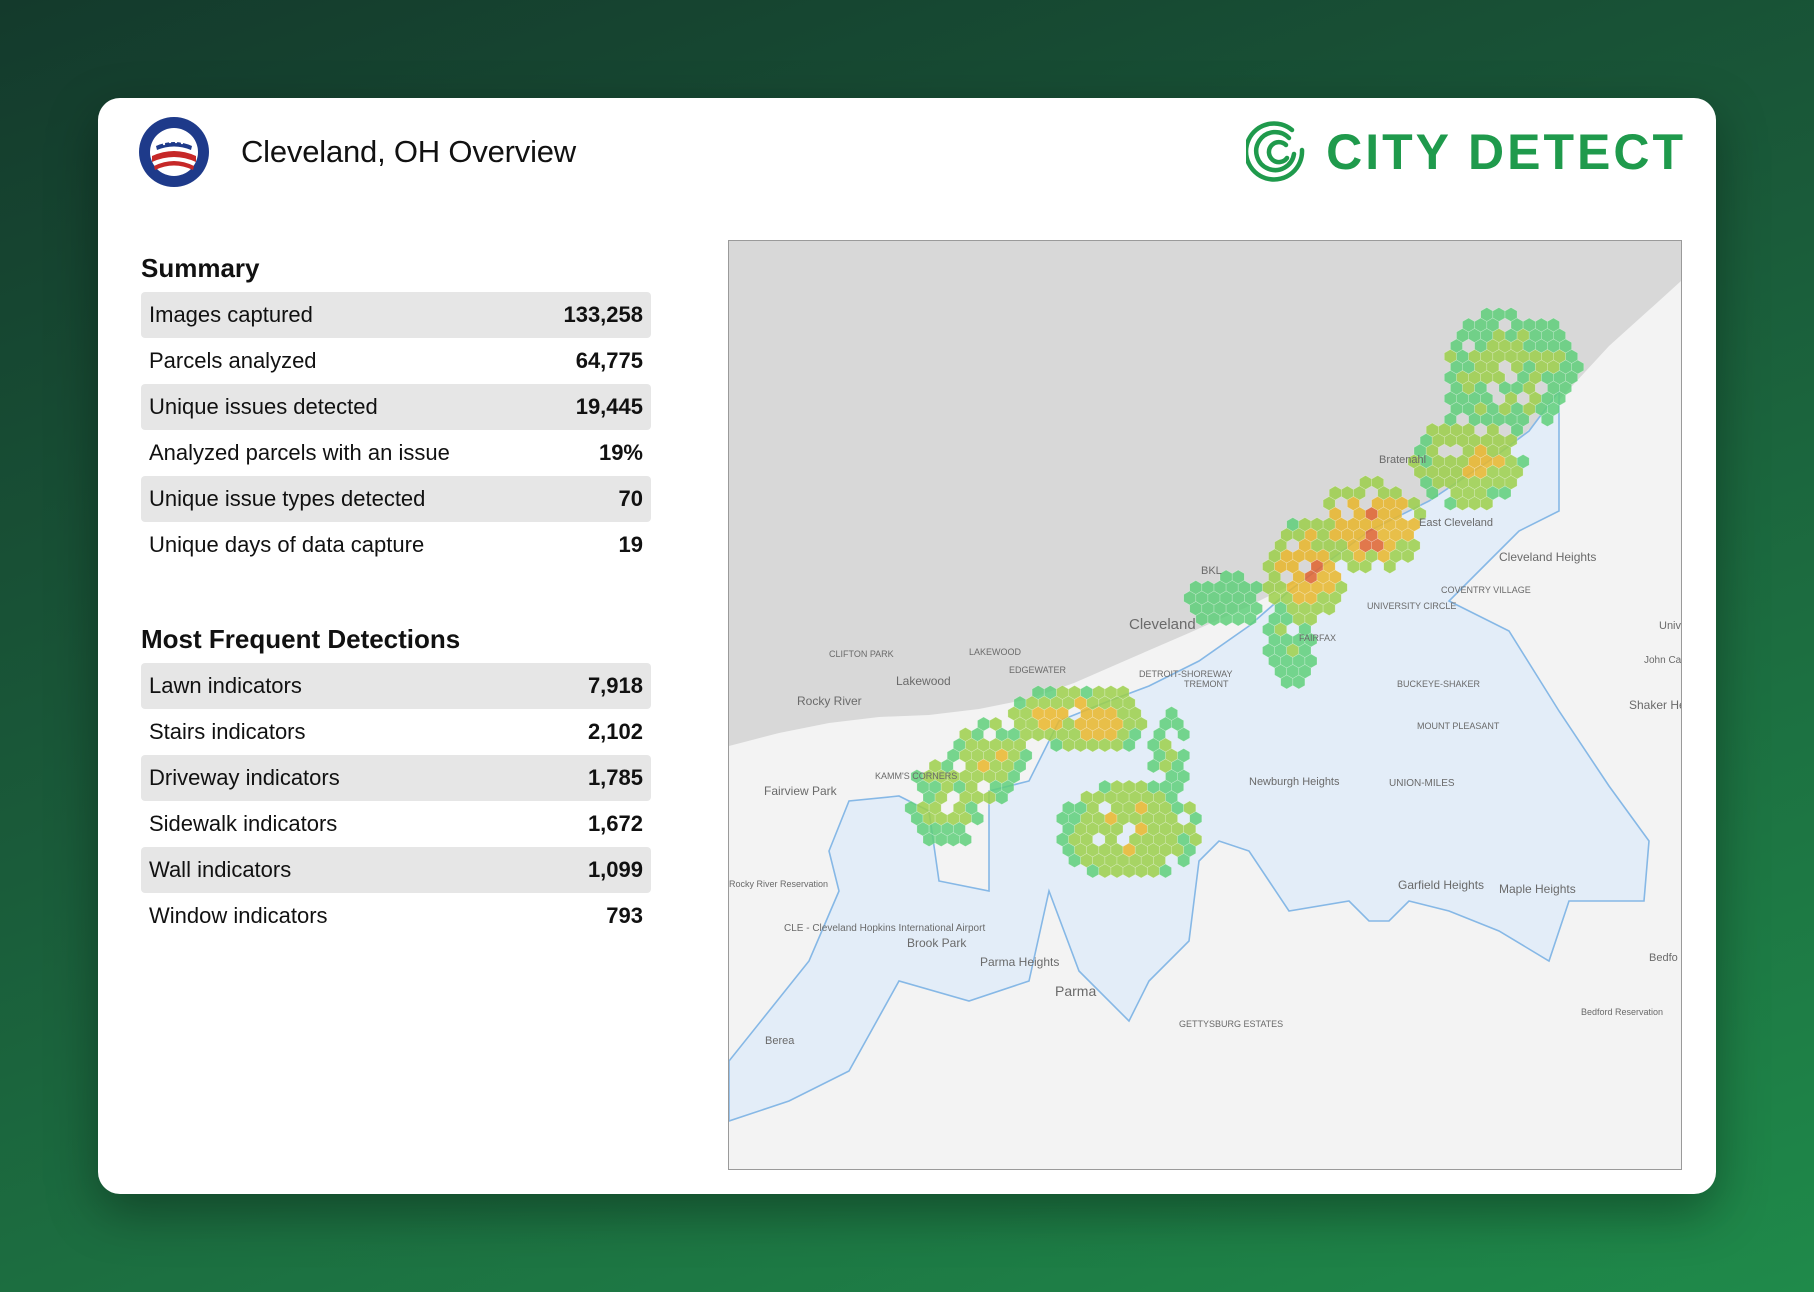 The image size is (1814, 1292). I want to click on brand-name: CITY DETECT, so click(1506, 152).